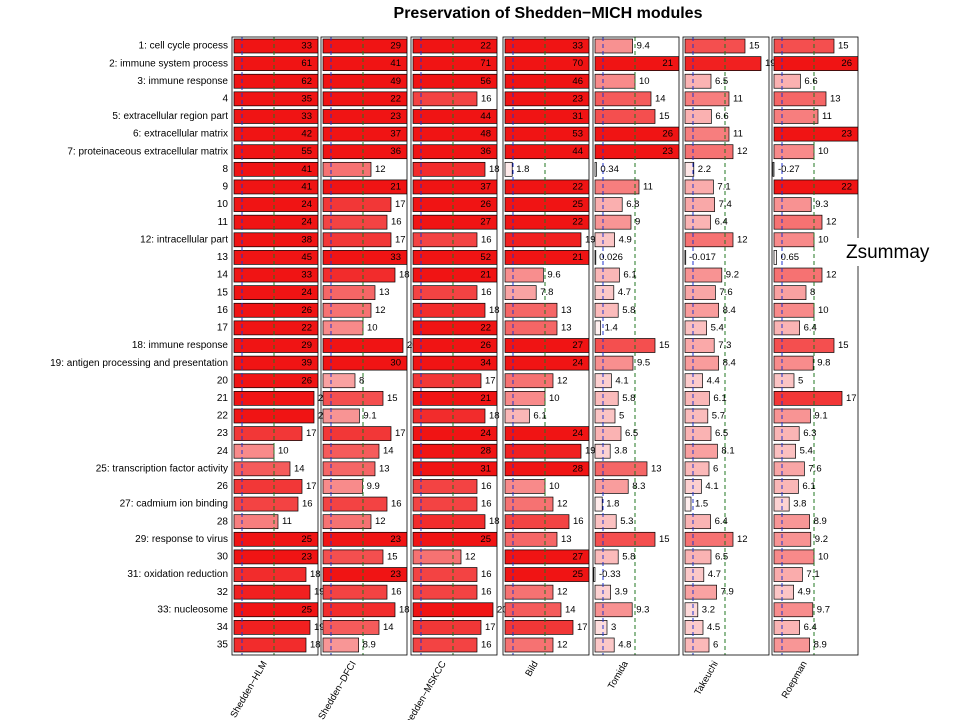 The image size is (960, 720). Describe the element at coordinates (299, 468) in the screenshot. I see `value-label: 14` at that location.